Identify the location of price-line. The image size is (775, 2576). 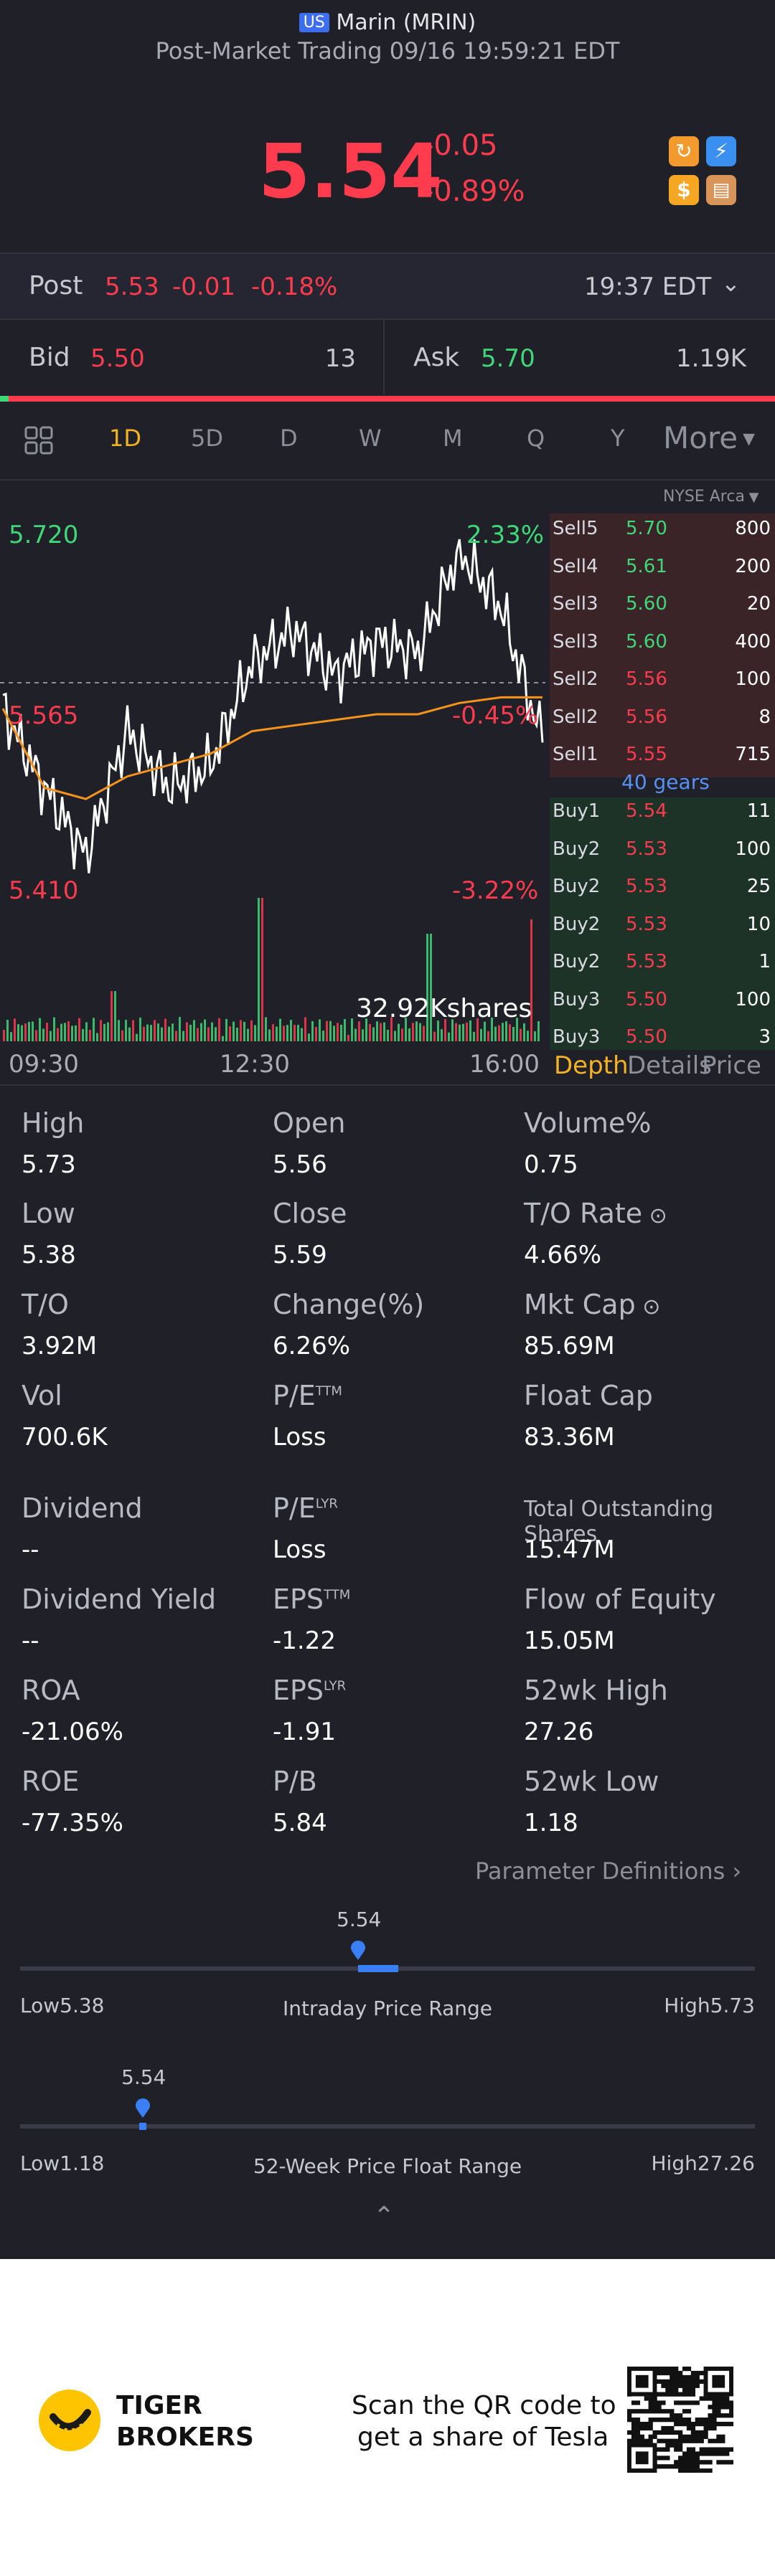
(273, 706).